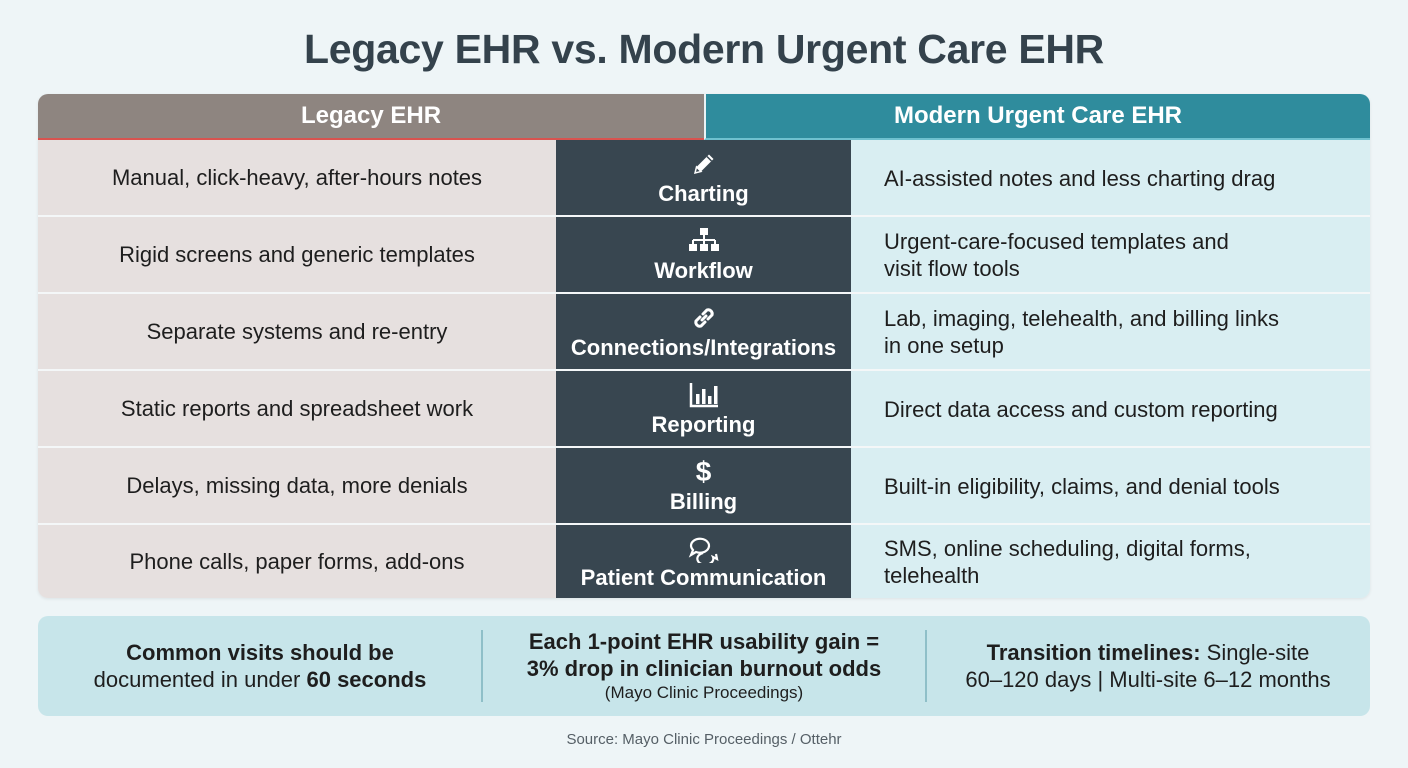 Image resolution: width=1408 pixels, height=768 pixels. What do you see at coordinates (1110, 409) in the screenshot?
I see `modern-cell: Direct data access and custom reporting` at bounding box center [1110, 409].